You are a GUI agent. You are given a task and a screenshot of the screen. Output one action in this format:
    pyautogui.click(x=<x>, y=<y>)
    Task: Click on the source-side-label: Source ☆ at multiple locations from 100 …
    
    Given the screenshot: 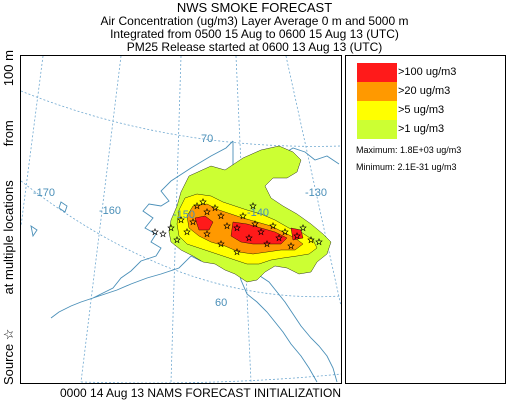 What is the action you would take?
    pyautogui.click(x=9, y=217)
    